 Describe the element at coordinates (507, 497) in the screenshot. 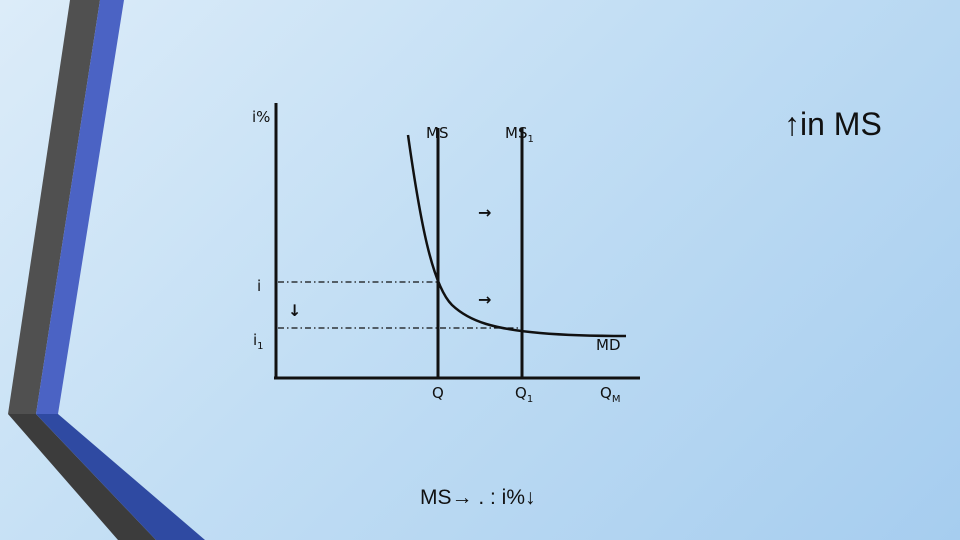

I see `caption-result: . : i%↓` at that location.